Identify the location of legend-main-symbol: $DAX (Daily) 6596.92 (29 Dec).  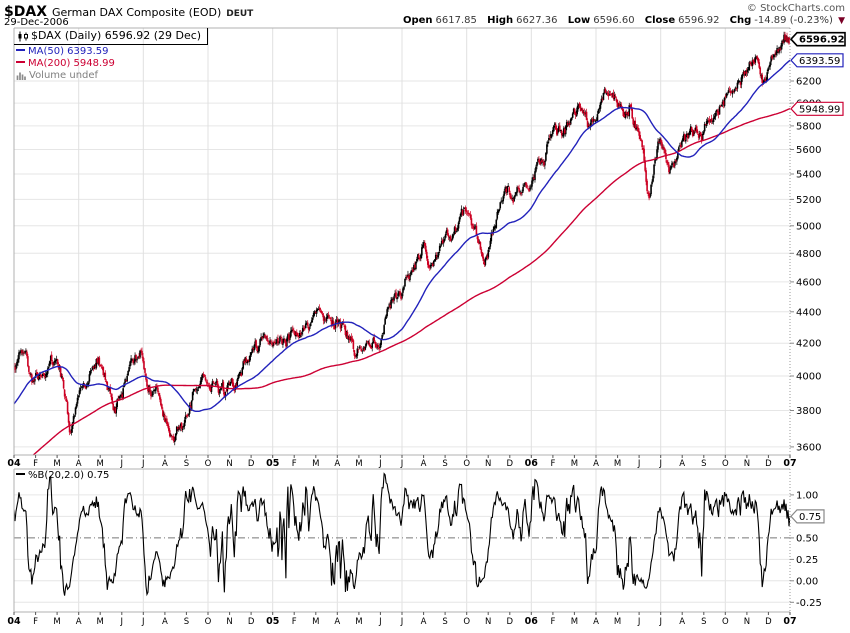
(111, 36).